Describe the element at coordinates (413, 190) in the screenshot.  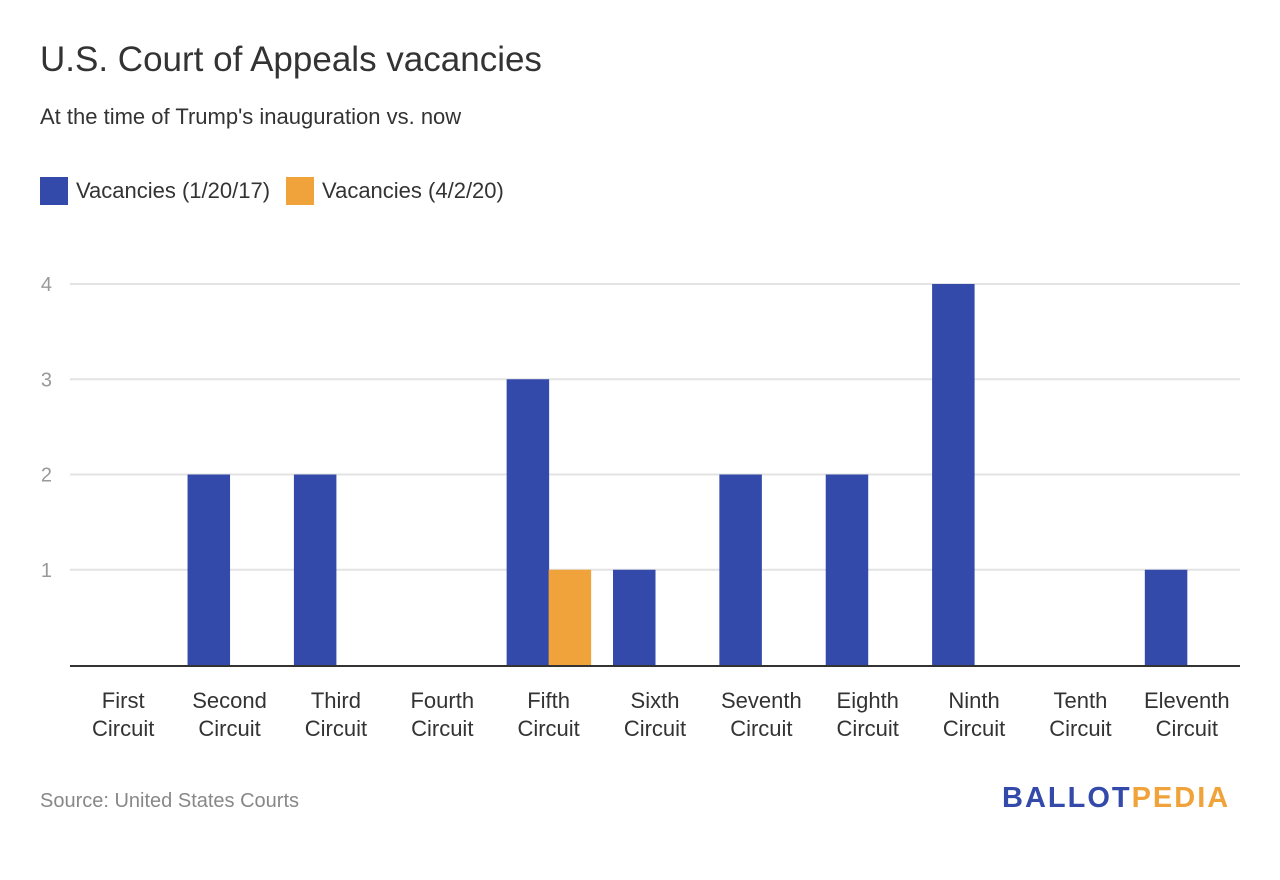
I see `legend-label: Vacancies (4/2/20)` at that location.